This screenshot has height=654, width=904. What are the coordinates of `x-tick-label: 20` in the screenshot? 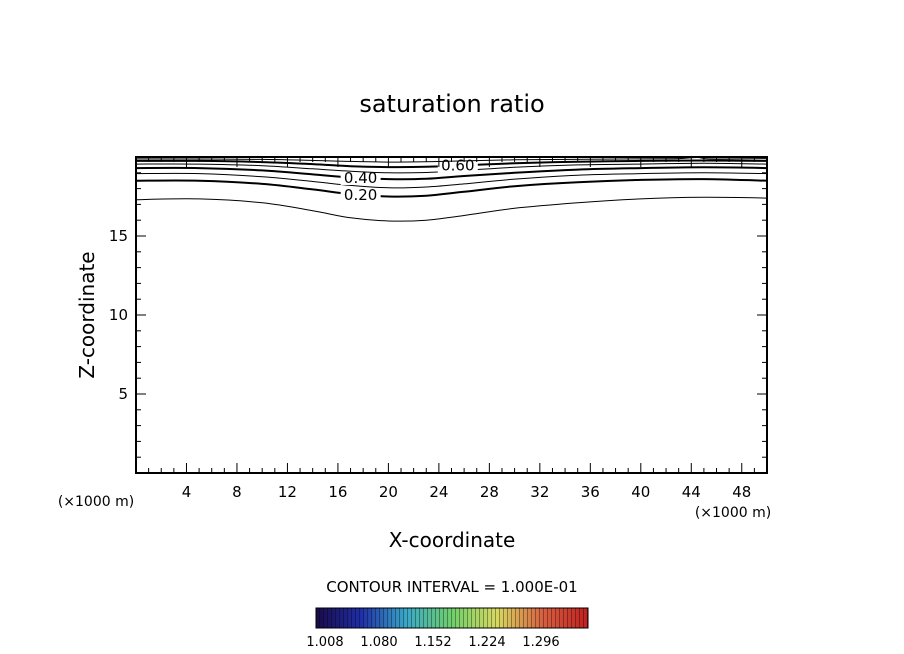 It's located at (388, 492).